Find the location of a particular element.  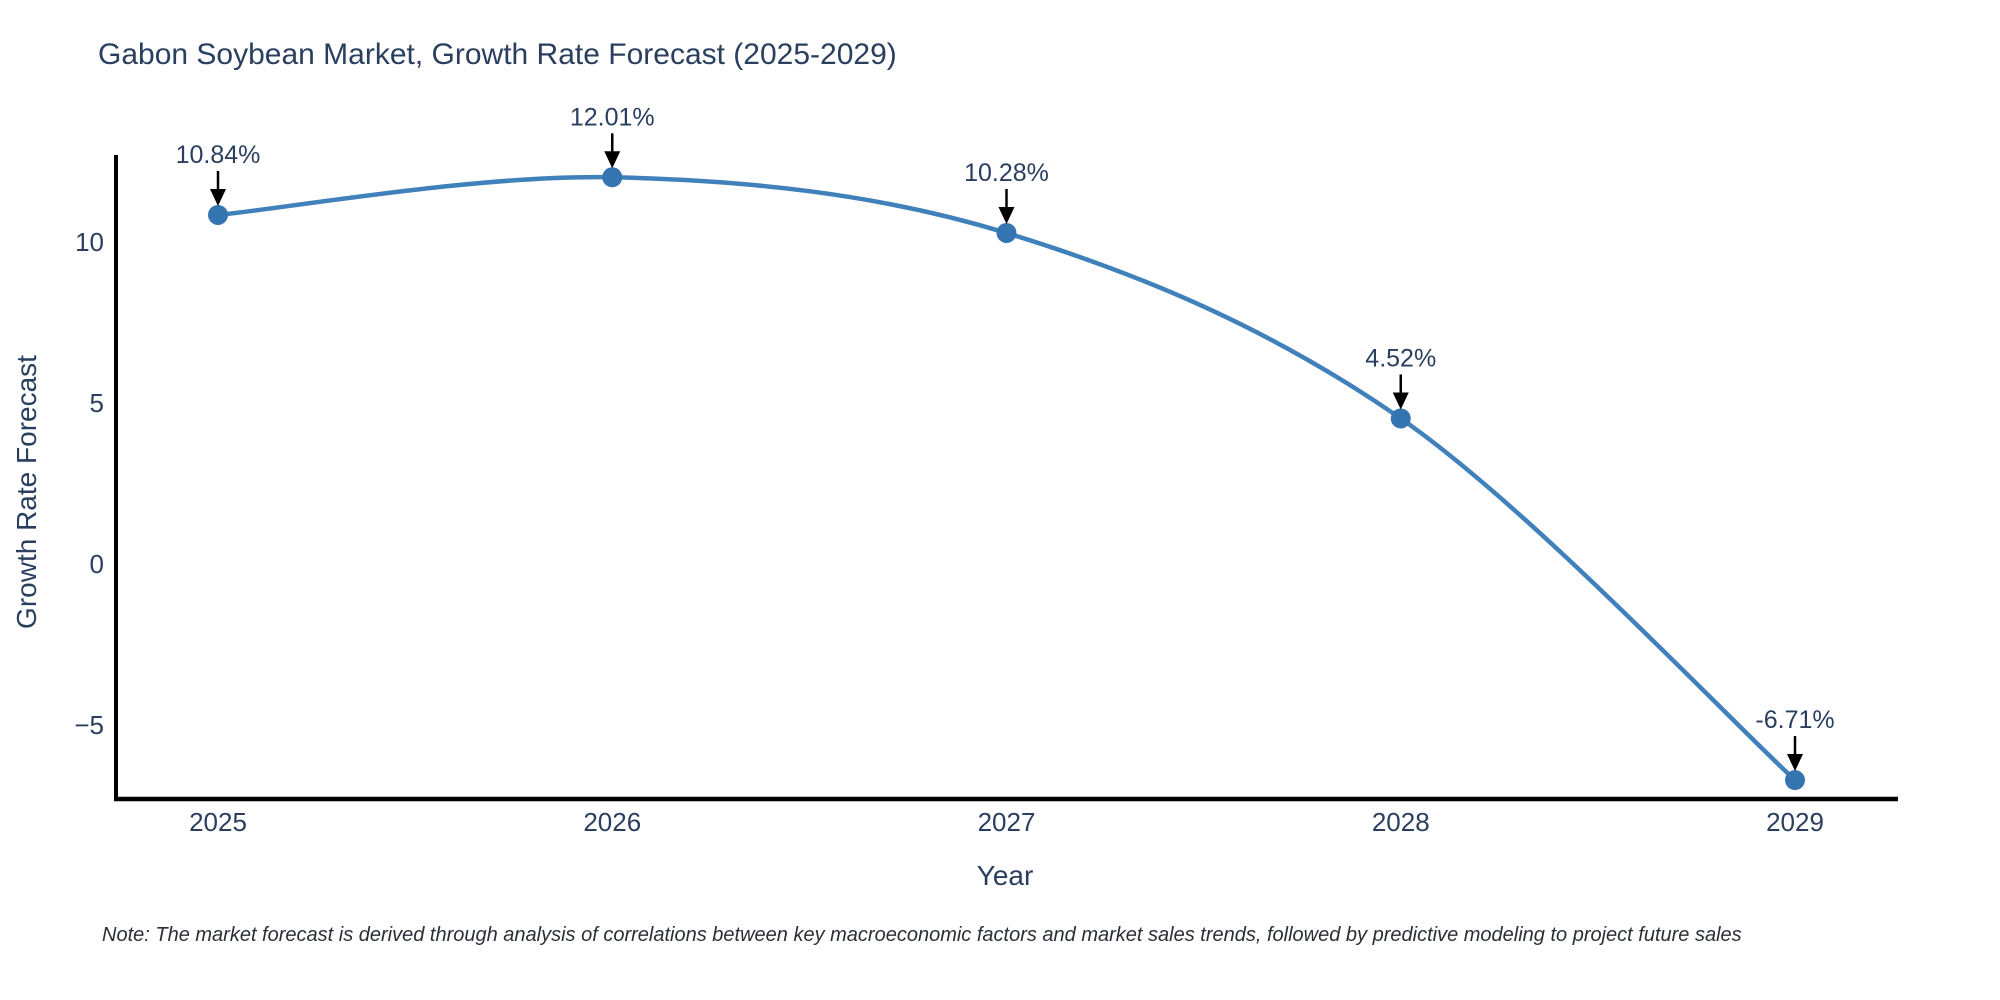

x-tick-label: 2029 is located at coordinates (1795, 822).